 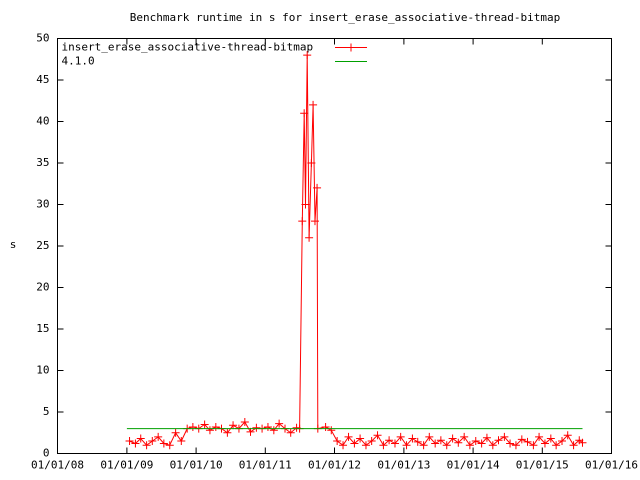 I want to click on x-tick-label: 01/01/09, so click(x=126, y=465).